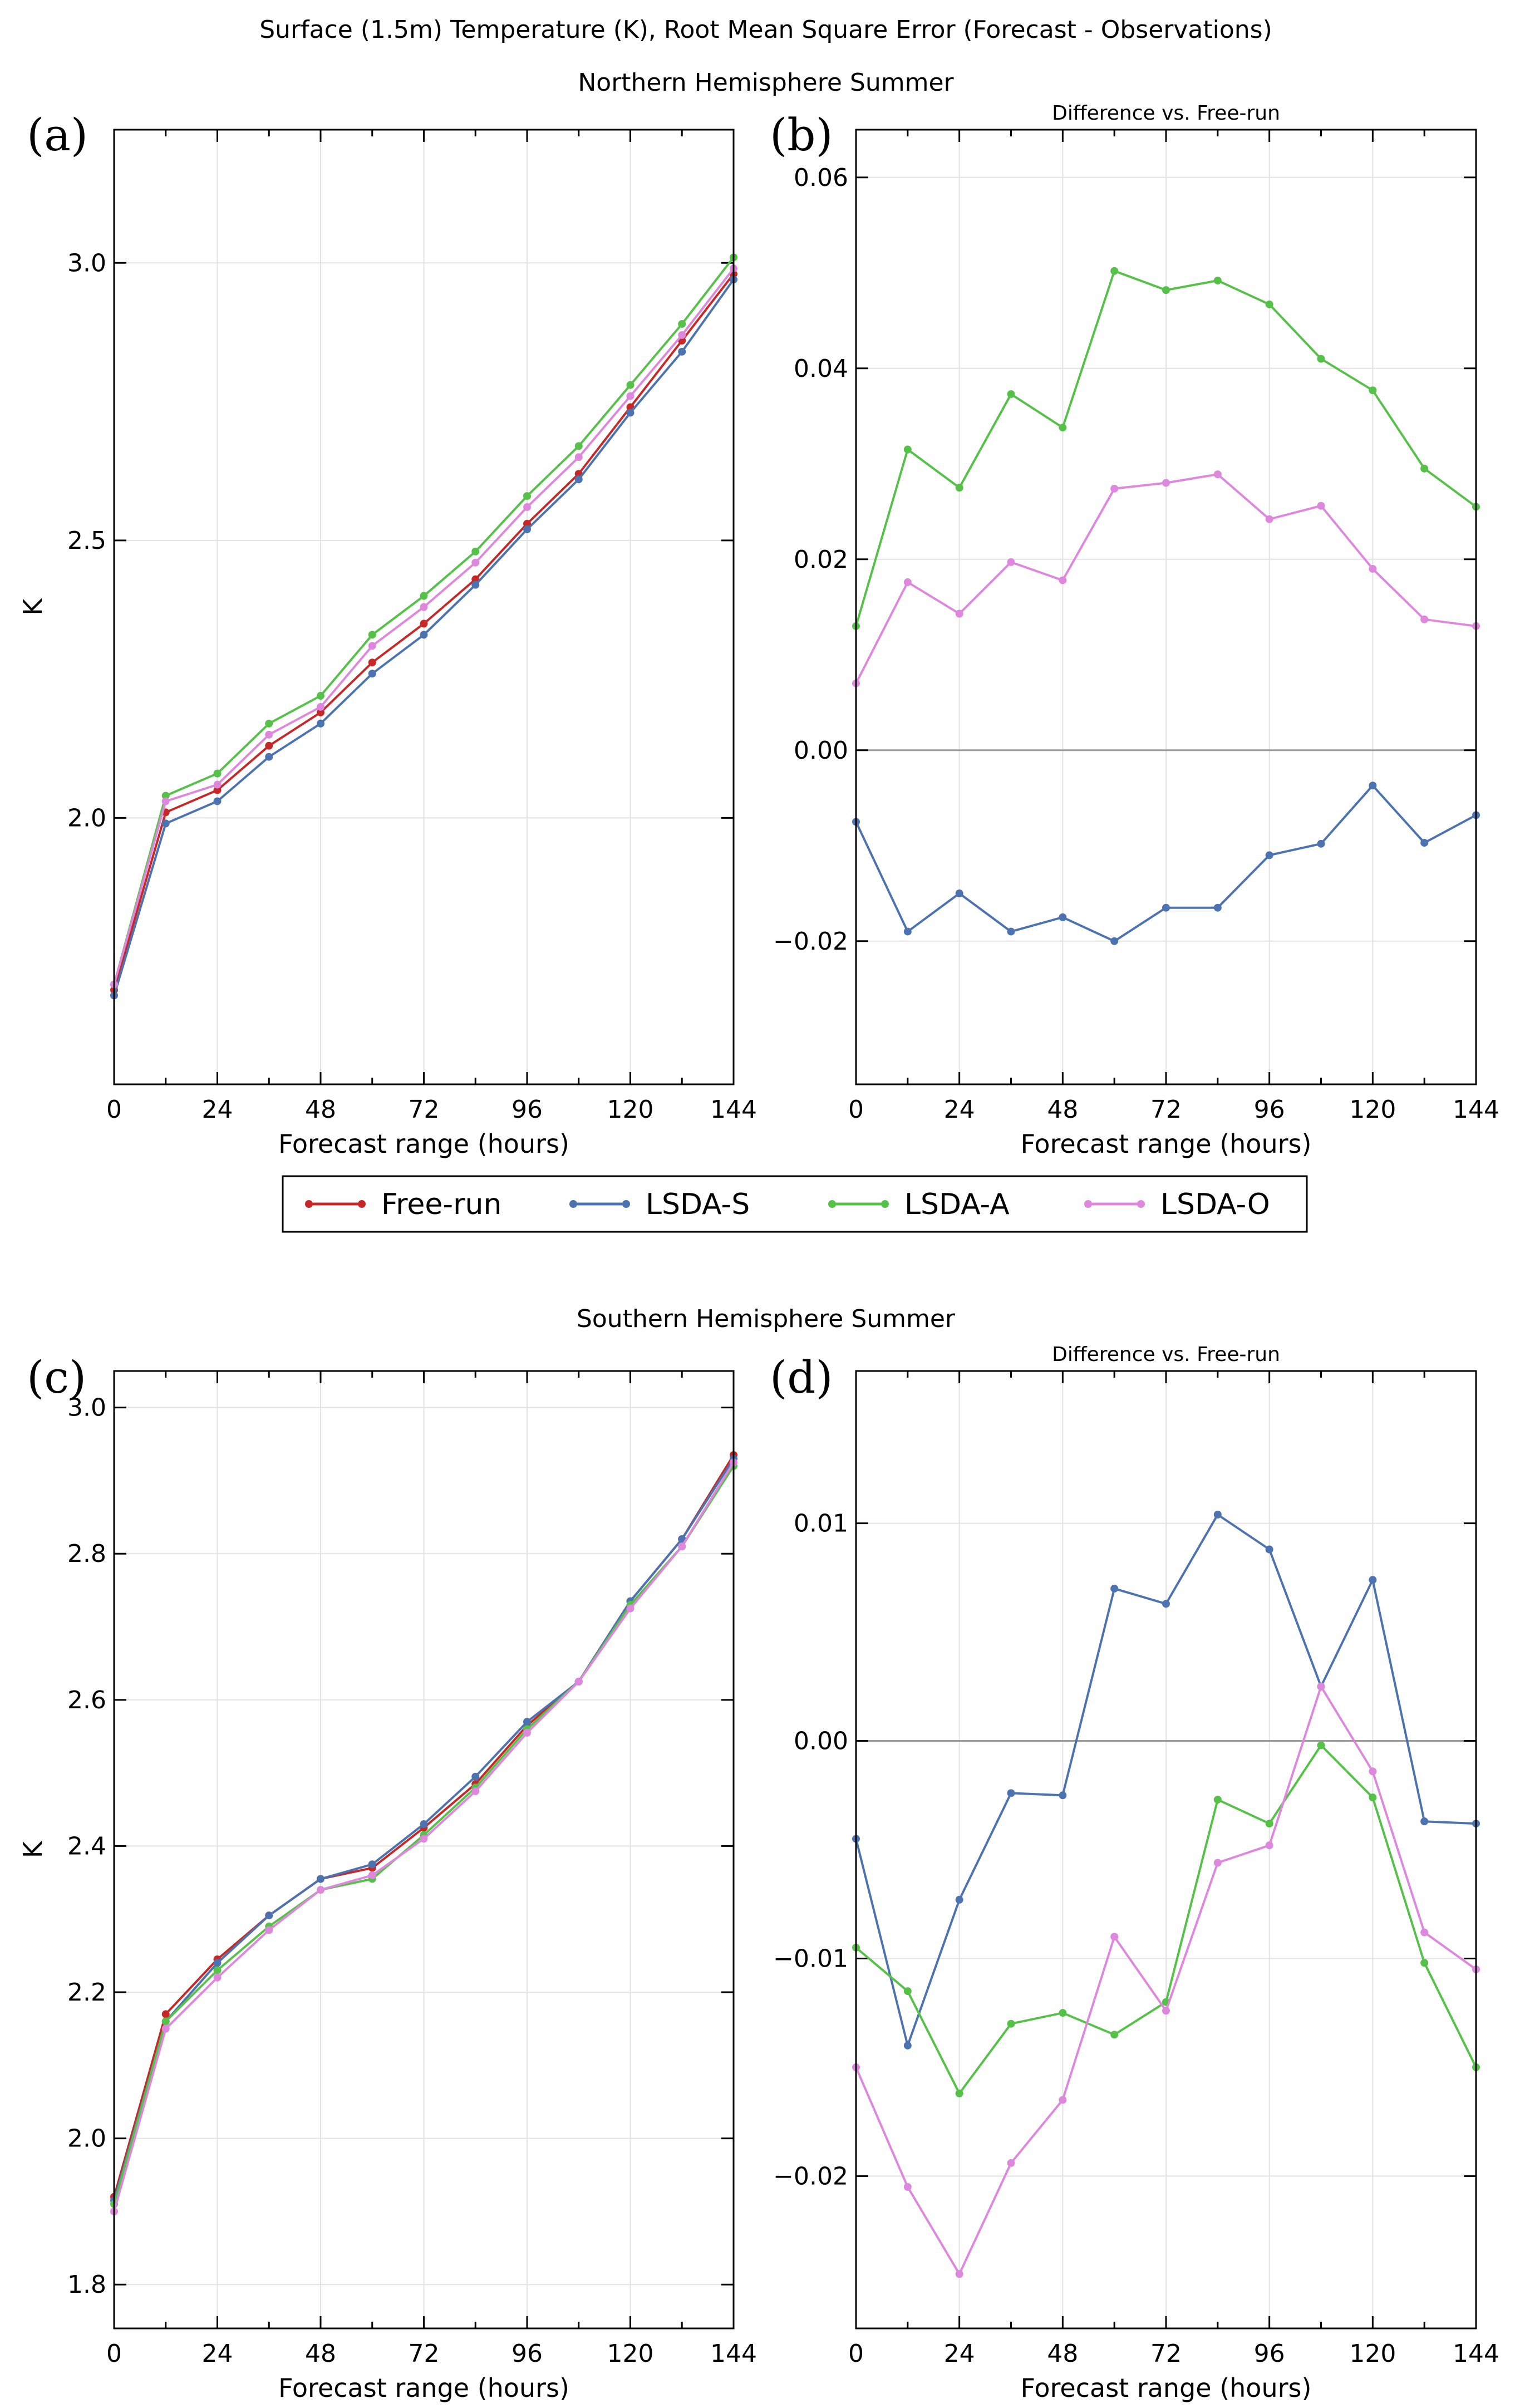 The image size is (1515, 2408). What do you see at coordinates (86, 818) in the screenshot?
I see `panel-a-ytick-label: 2.0` at bounding box center [86, 818].